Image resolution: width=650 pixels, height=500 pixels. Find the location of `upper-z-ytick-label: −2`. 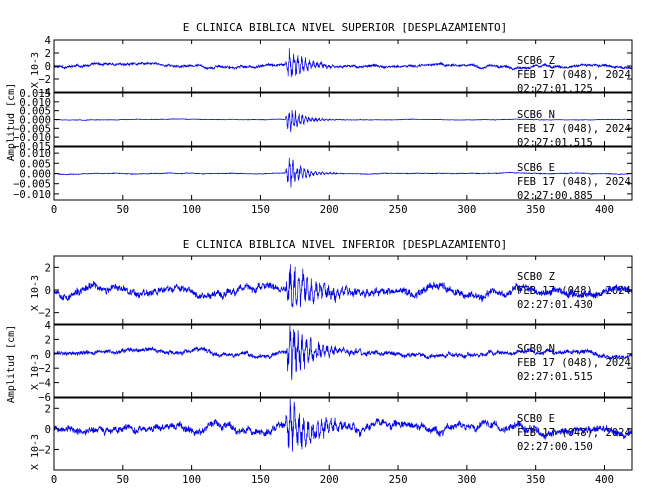

upper-z-ytick-label: −2 is located at coordinates (44, 80).